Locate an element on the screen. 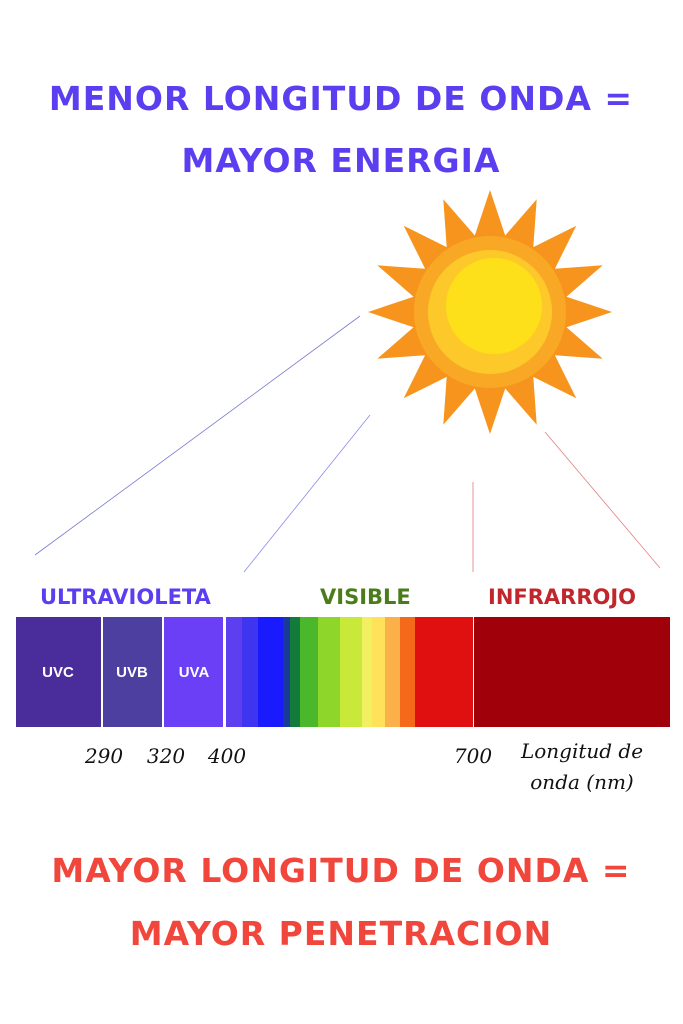 This screenshot has height=1024, width=683. header-line: MAYOR ENERGIA is located at coordinates (341, 160).